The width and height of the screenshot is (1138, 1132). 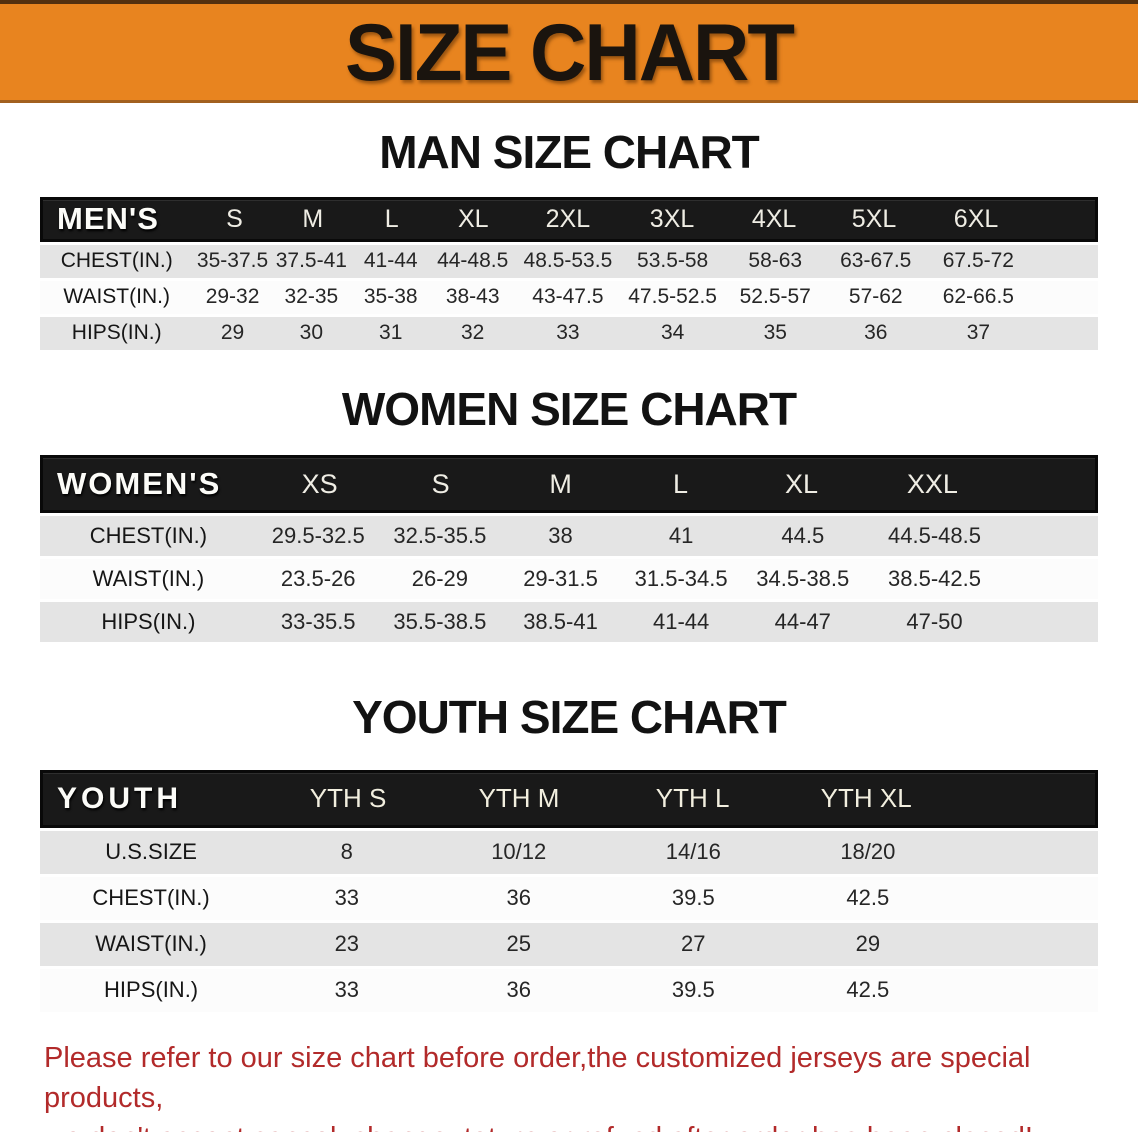 I want to click on mens-corner-label: MEN'S, so click(x=108, y=219).